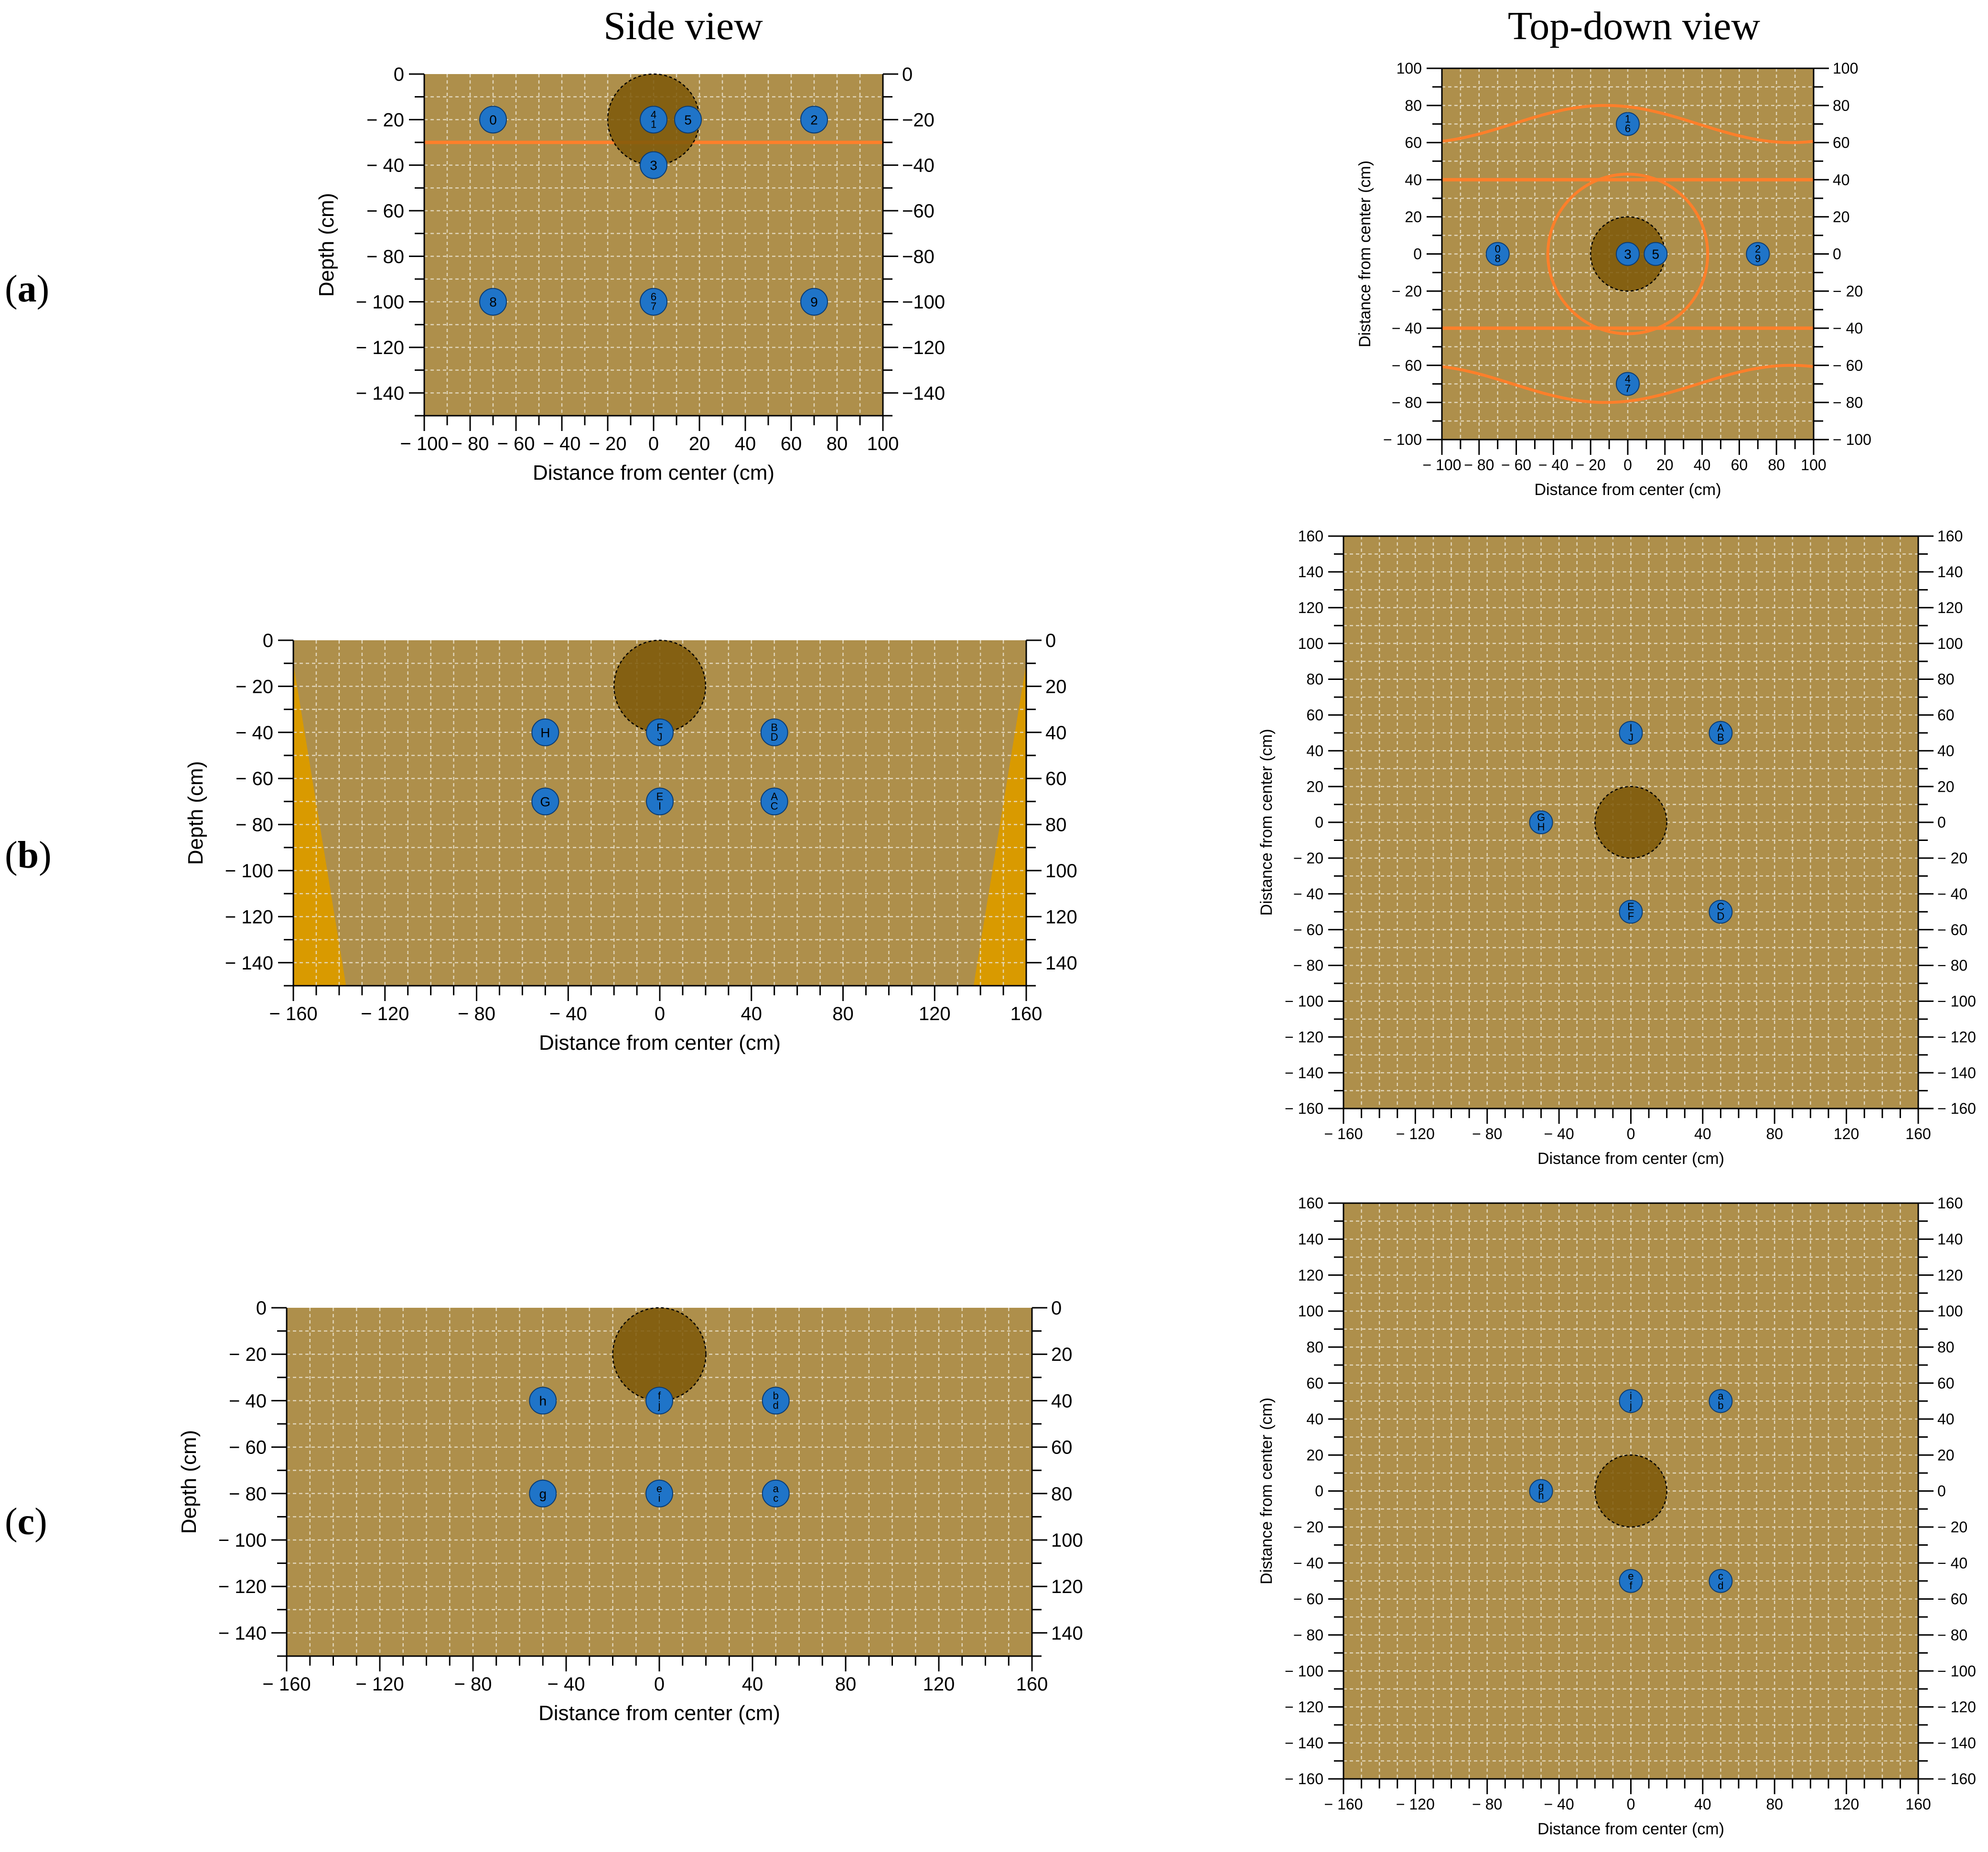 The width and height of the screenshot is (1988, 1852). I want to click on sensor-a-top-2: 3, so click(1628, 254).